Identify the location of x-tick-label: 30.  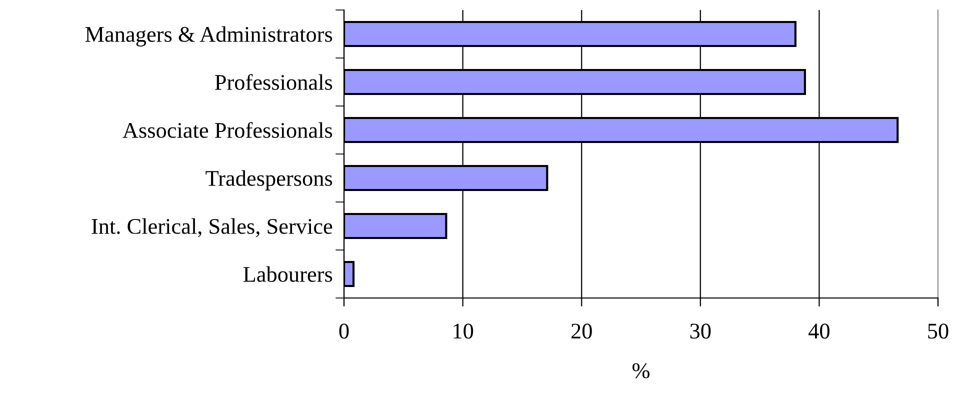
(700, 331).